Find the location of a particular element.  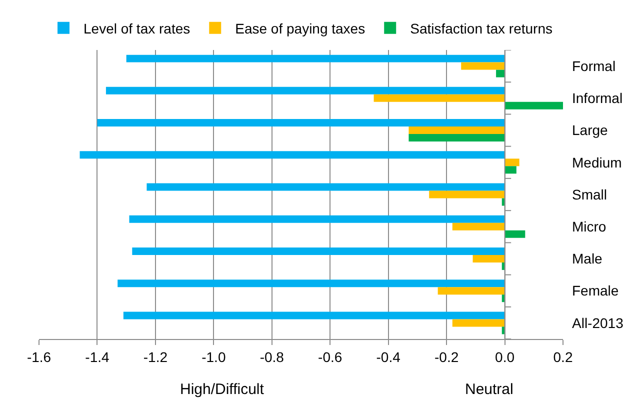

x-tick-label: -1.4 is located at coordinates (97, 356).